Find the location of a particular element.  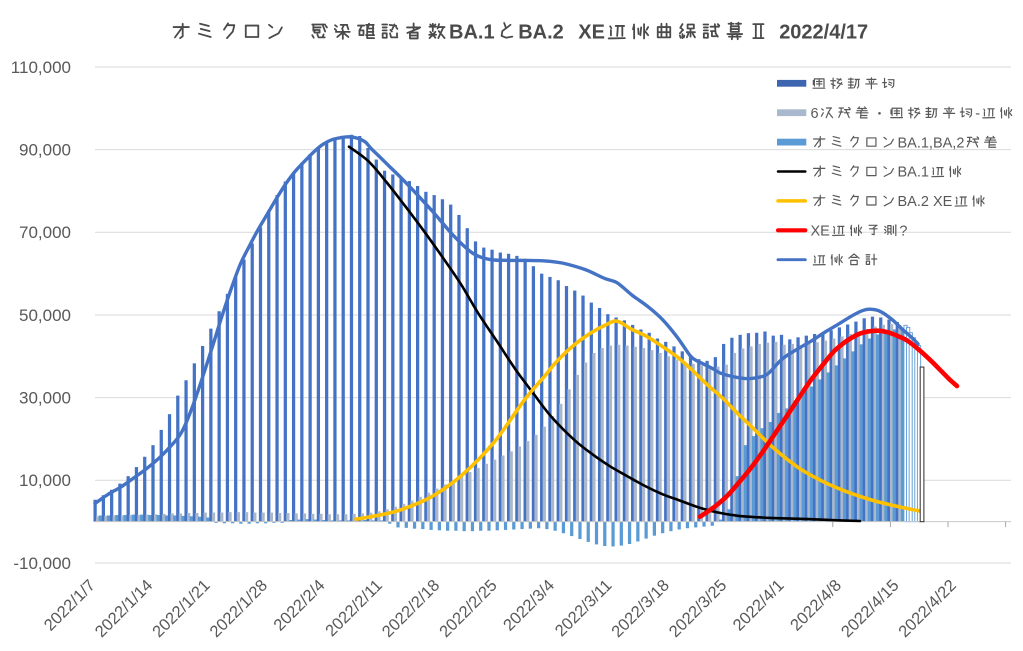

svg-text: 6 is located at coordinates (815, 114).